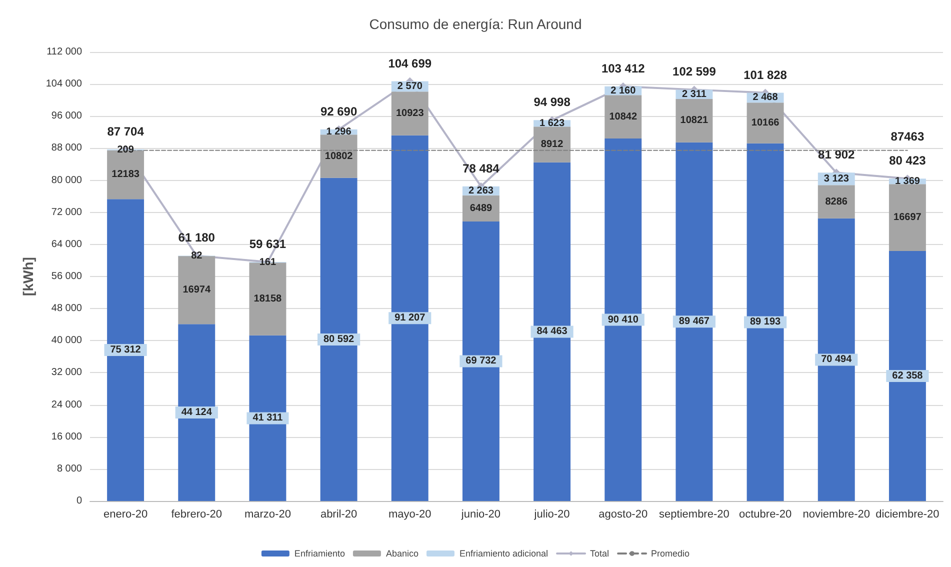 The width and height of the screenshot is (951, 567). Describe the element at coordinates (66, 404) in the screenshot. I see `y-tick-label: 24 000` at that location.